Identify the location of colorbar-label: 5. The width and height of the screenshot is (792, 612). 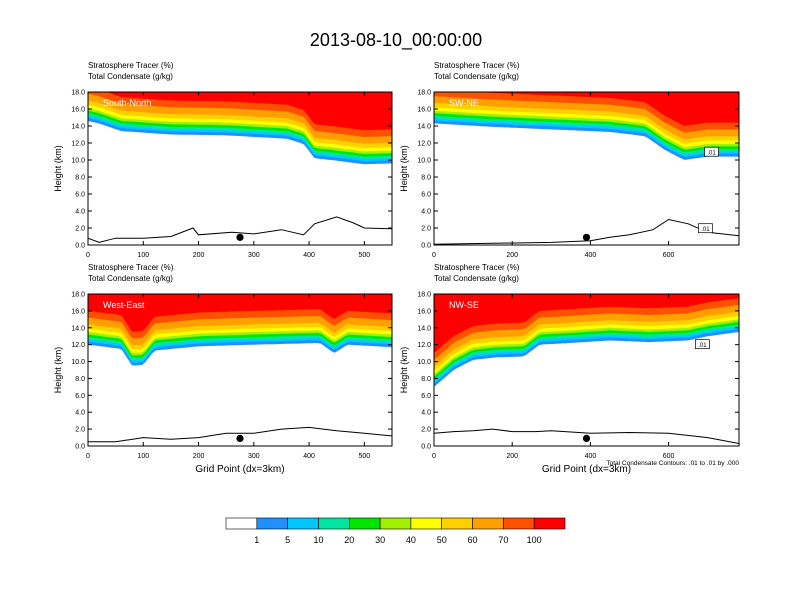
(287, 540).